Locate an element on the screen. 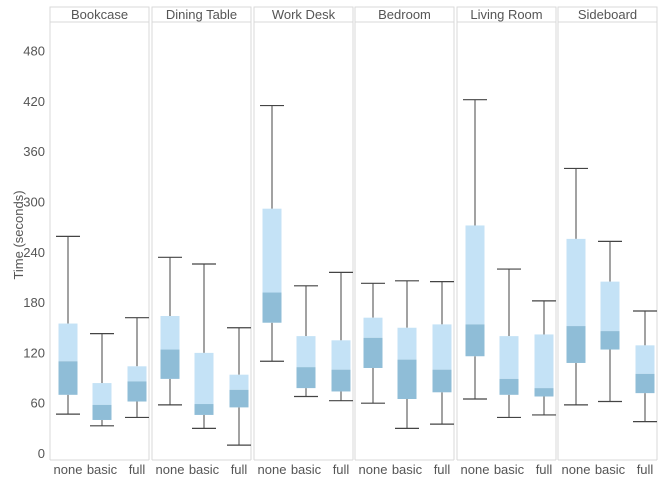 The height and width of the screenshot is (477, 663). y-tick-label-6: 360 is located at coordinates (34, 151).